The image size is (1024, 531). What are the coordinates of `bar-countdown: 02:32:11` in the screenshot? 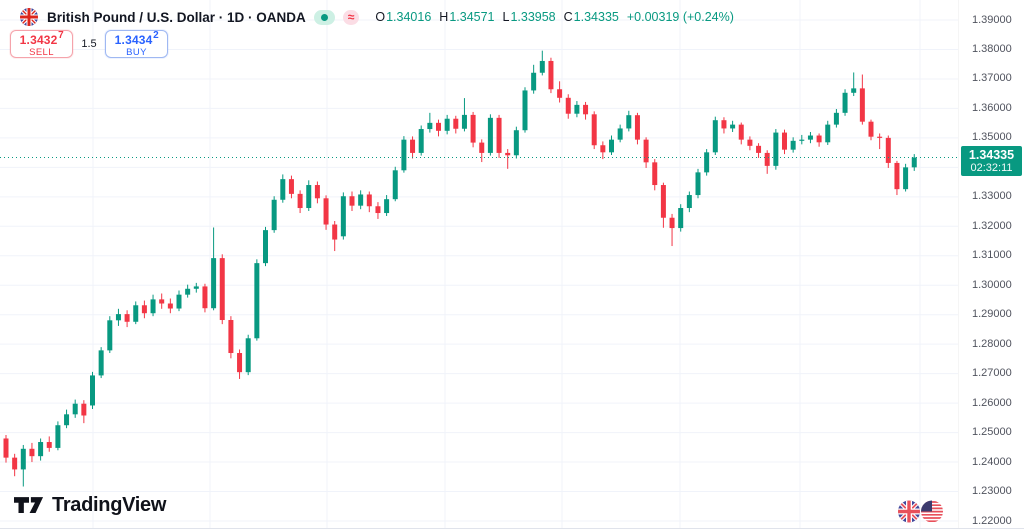 It's located at (991, 168).